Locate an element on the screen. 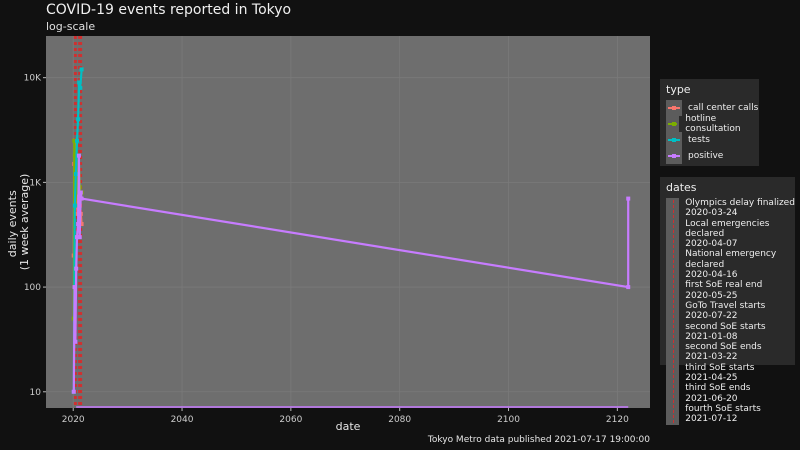 The height and width of the screenshot is (450, 800). dates-legend-entry: second SoE ends is located at coordinates (723, 347).